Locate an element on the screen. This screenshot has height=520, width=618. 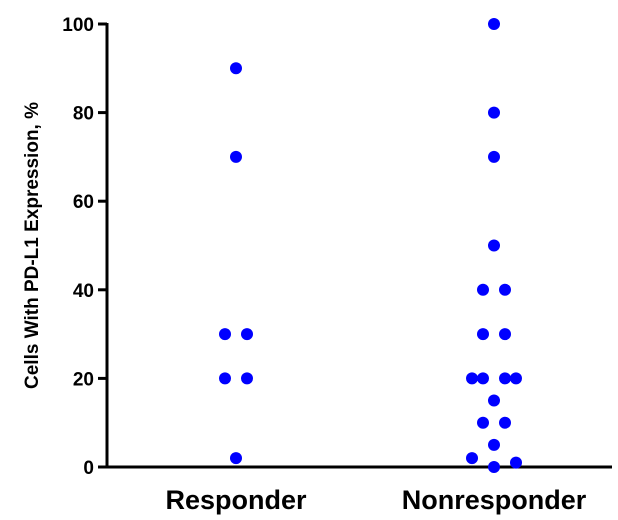
y-axis-ticks is located at coordinates (102, 245).